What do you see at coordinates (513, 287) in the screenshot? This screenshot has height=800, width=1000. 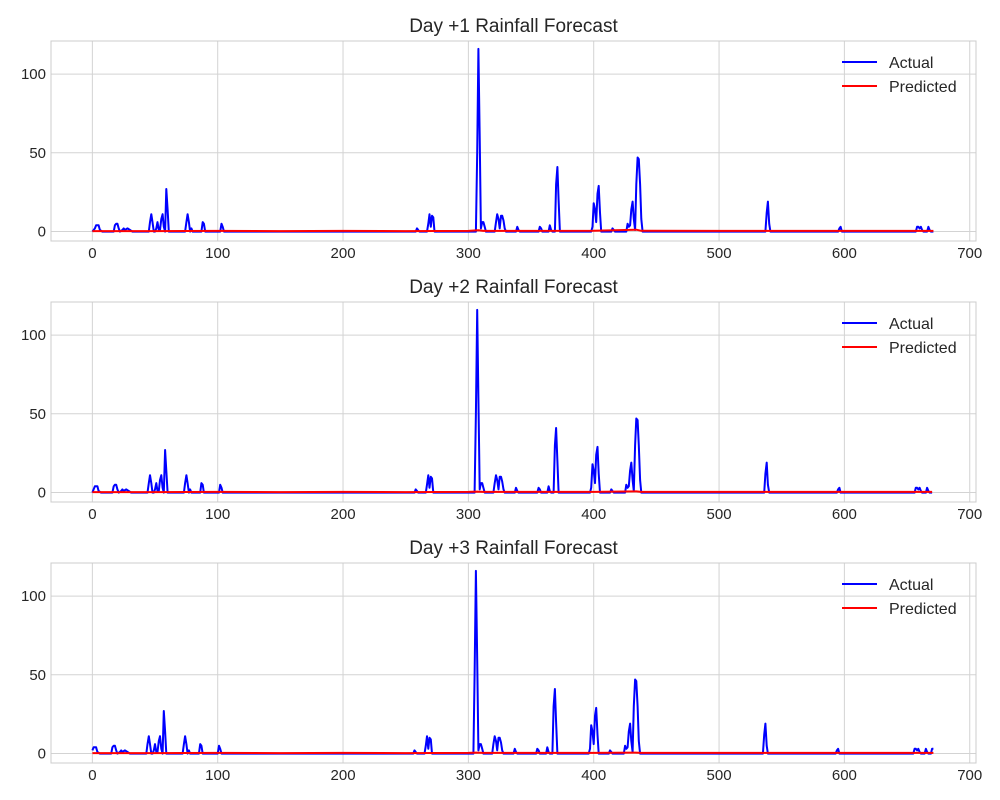 I see `chart-title: Day +2 Rainfall Forecast` at bounding box center [513, 287].